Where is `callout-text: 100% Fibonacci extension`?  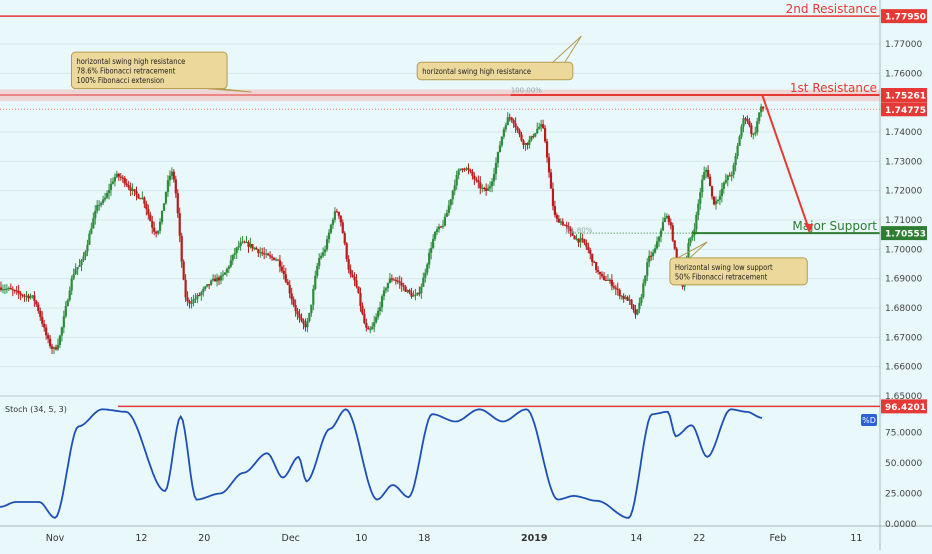
callout-text: 100% Fibonacci extension is located at coordinates (120, 80).